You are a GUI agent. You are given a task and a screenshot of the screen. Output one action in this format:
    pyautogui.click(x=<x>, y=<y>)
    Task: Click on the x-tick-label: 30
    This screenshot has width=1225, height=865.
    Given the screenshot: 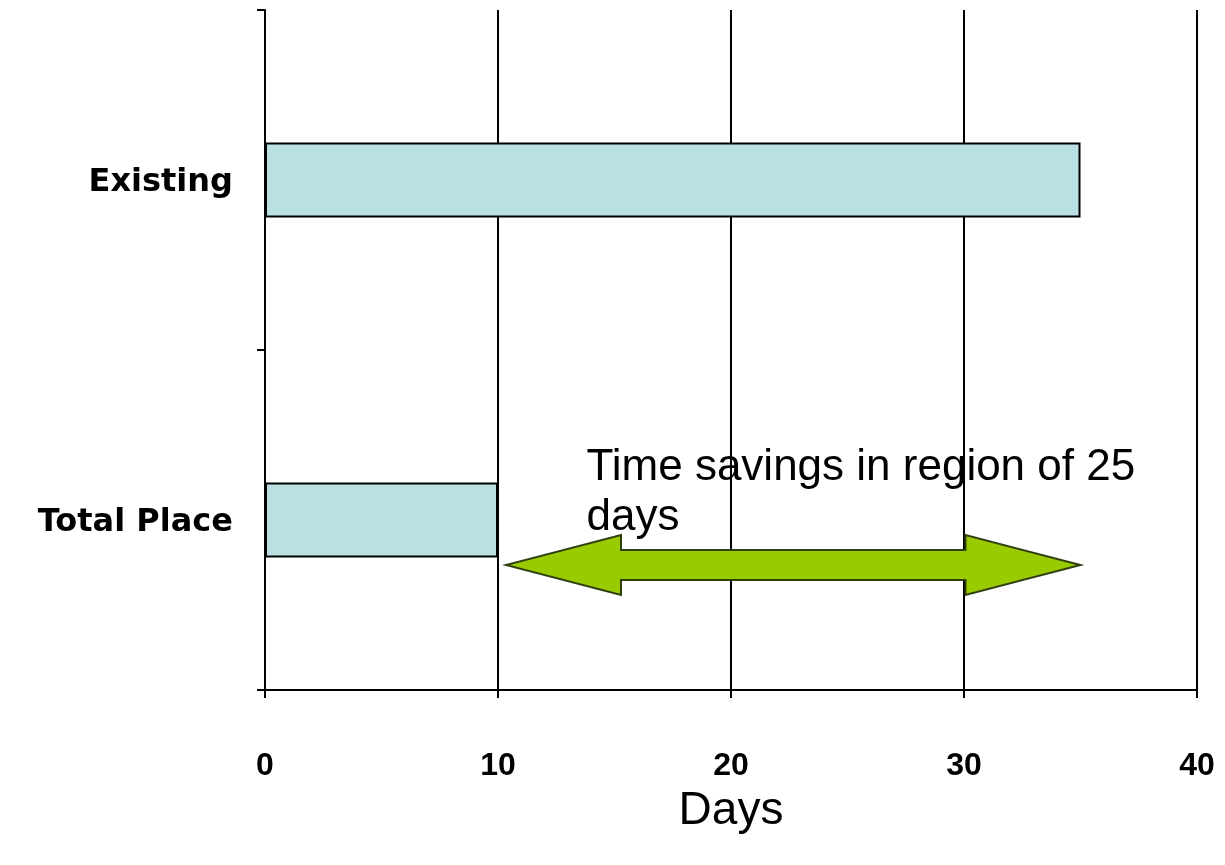 What is the action you would take?
    pyautogui.click(x=964, y=764)
    